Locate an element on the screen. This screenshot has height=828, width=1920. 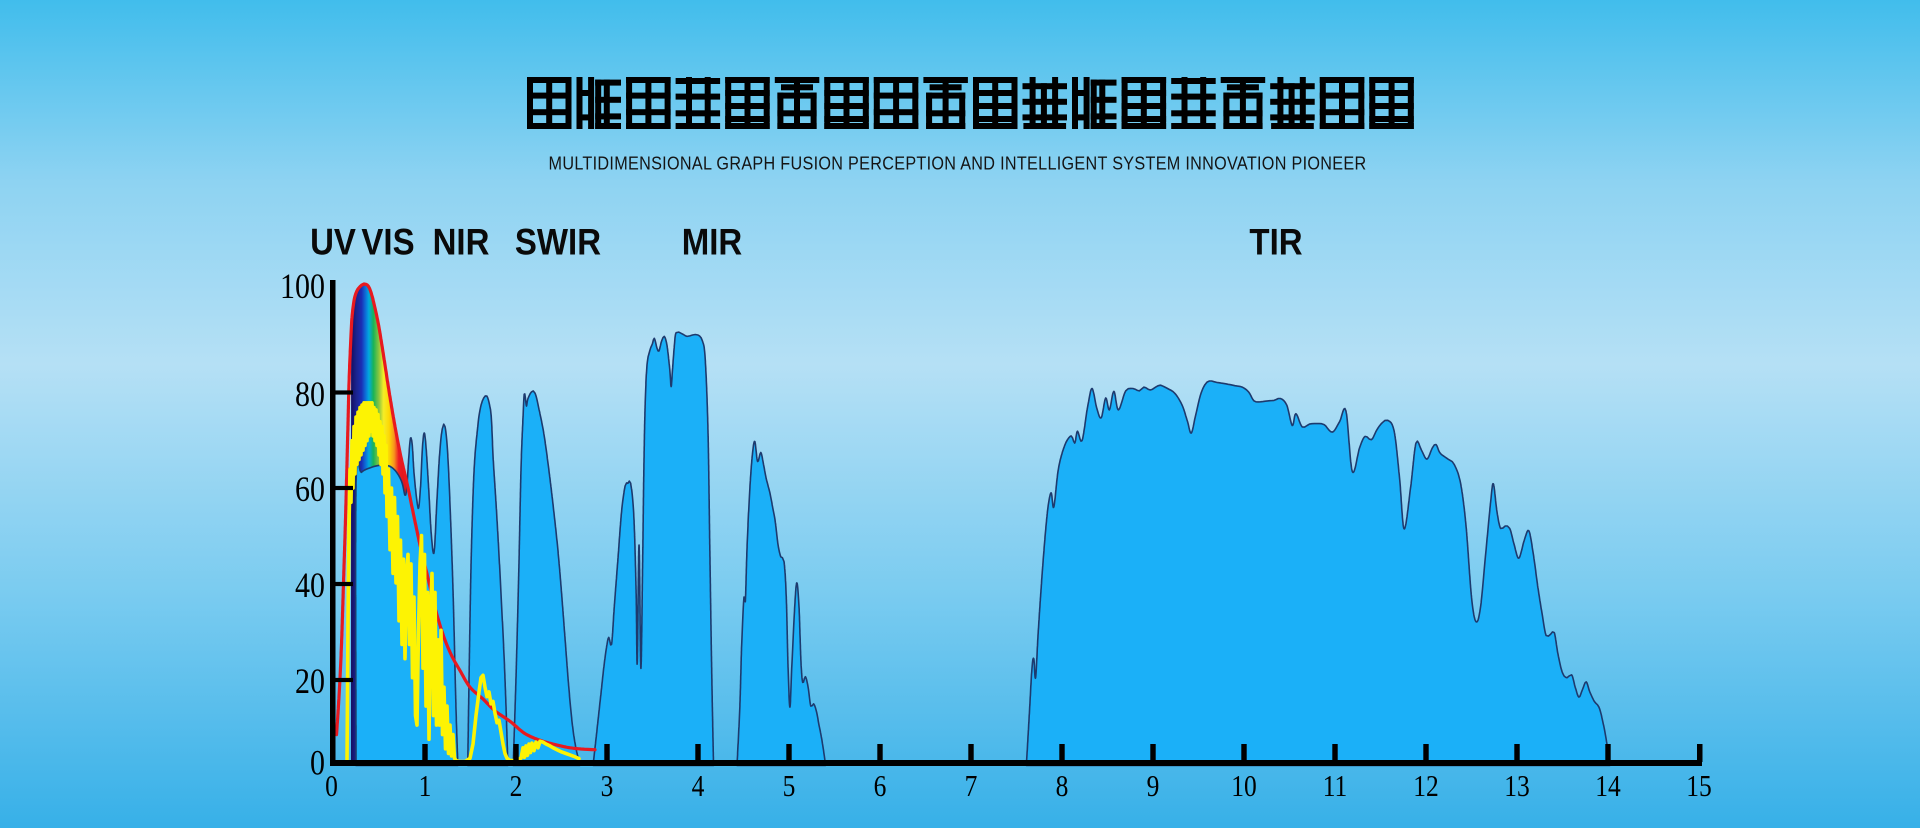
svg-text: 10 is located at coordinates (1243, 787).